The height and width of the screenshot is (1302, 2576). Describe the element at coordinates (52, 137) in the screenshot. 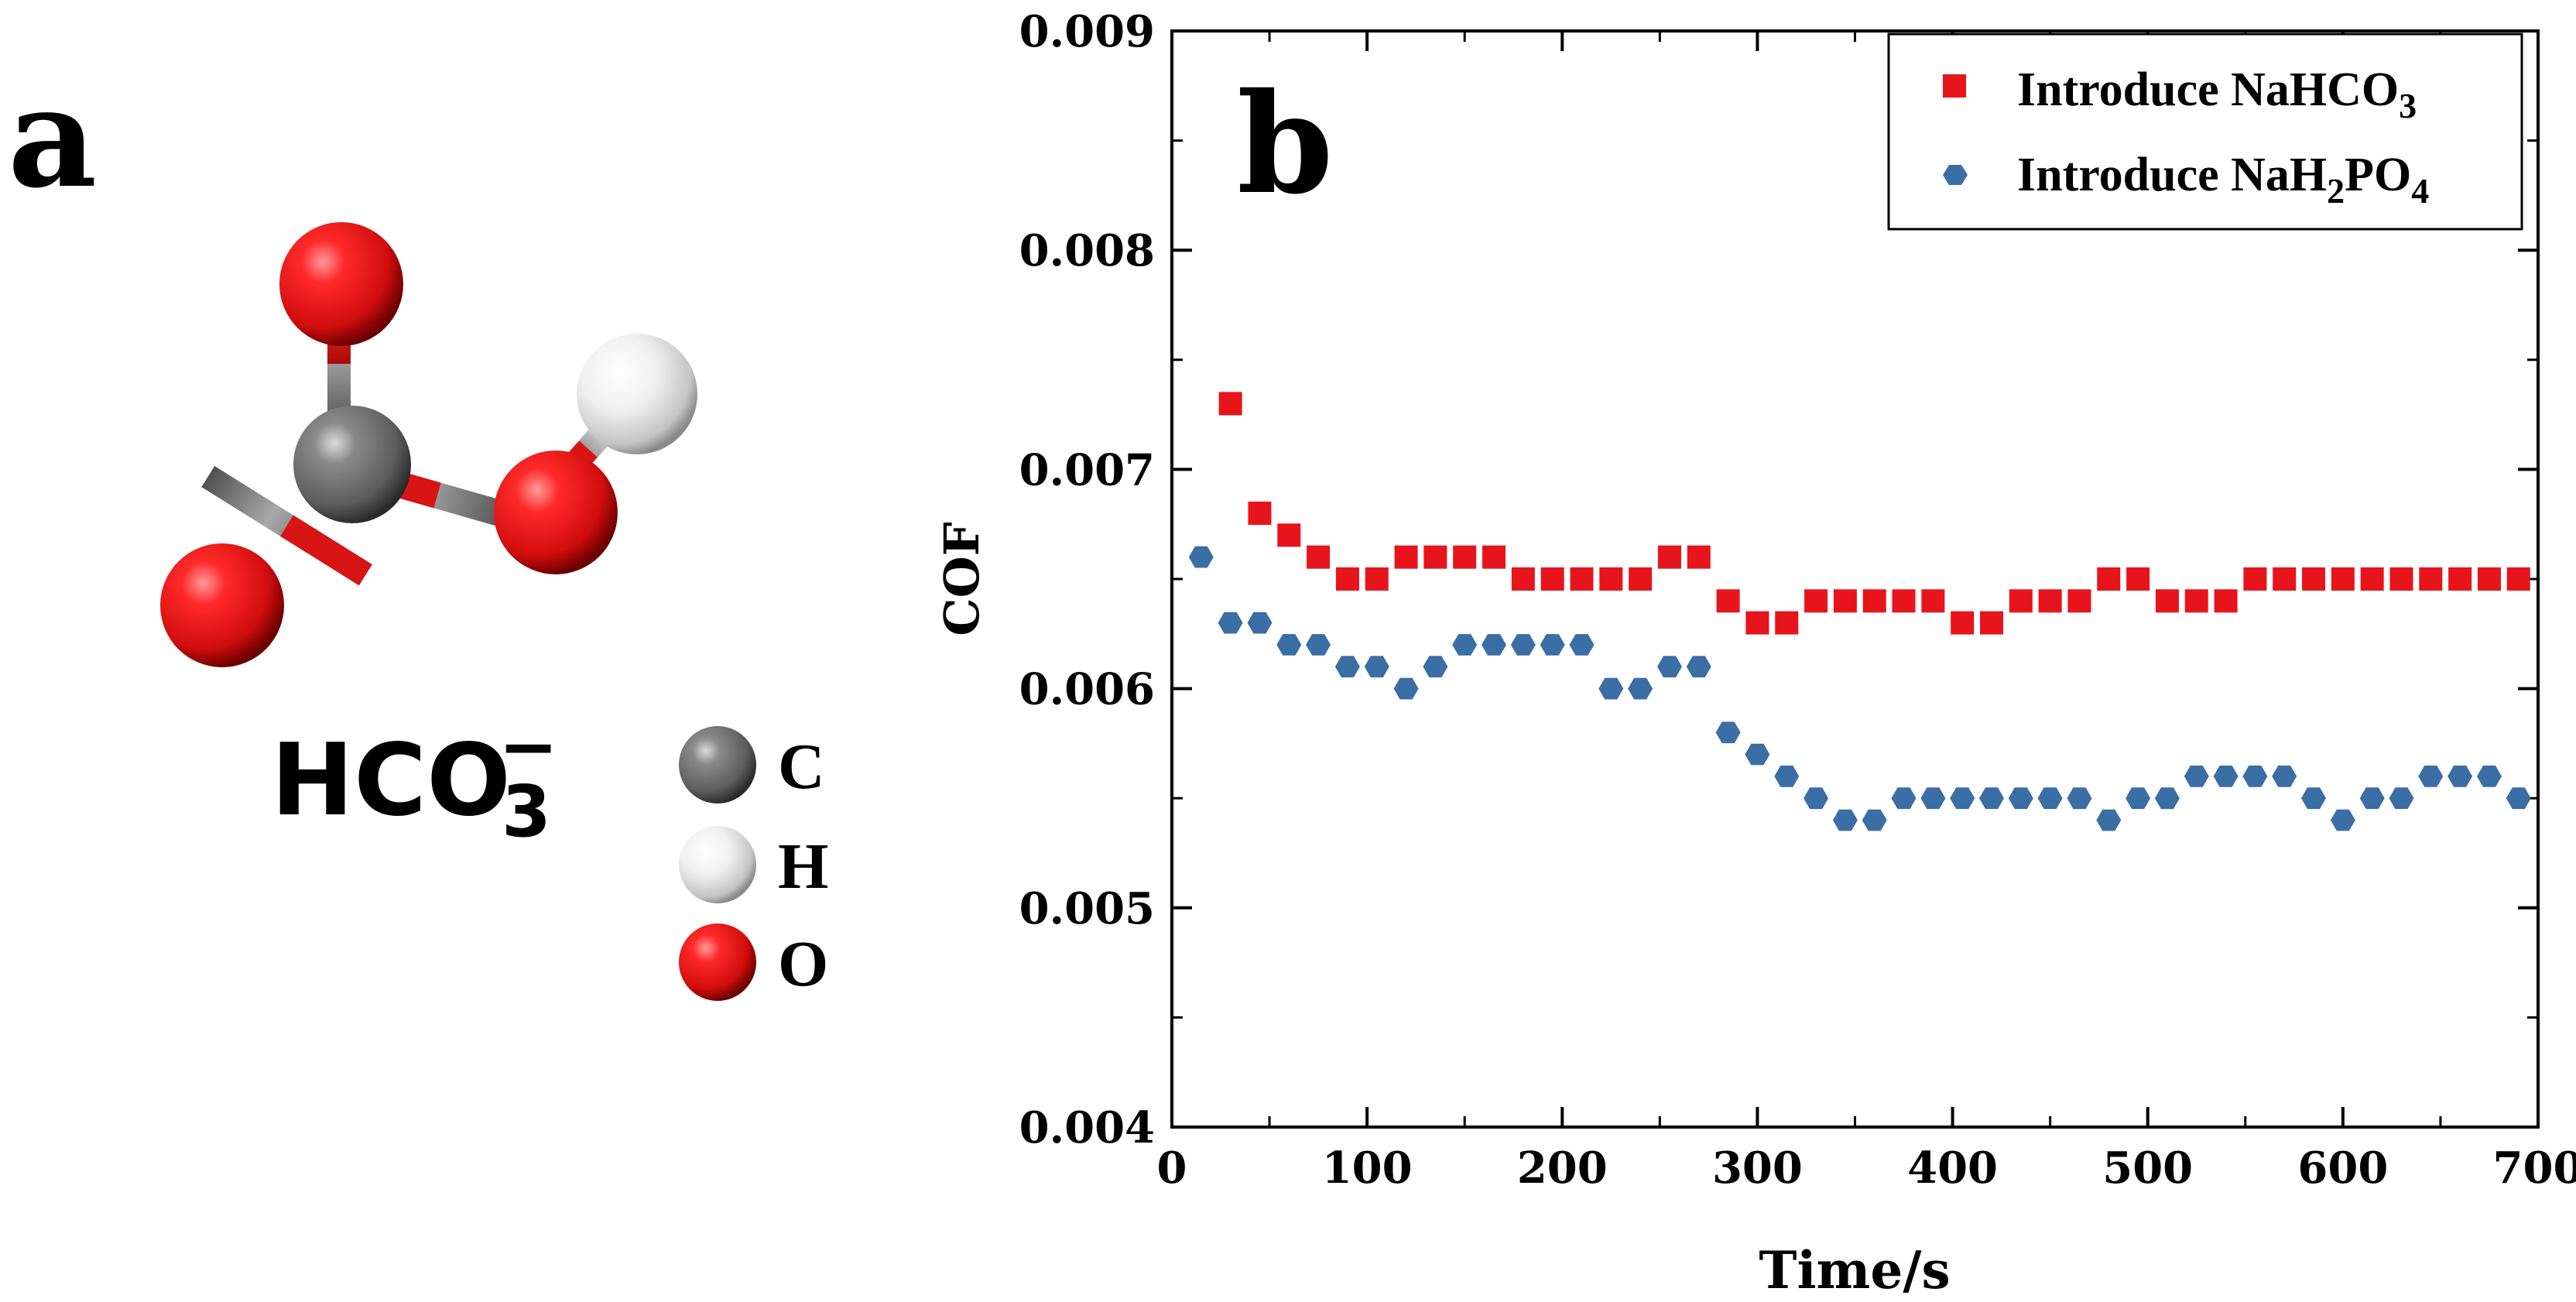

I see `panel-a-label: a` at that location.